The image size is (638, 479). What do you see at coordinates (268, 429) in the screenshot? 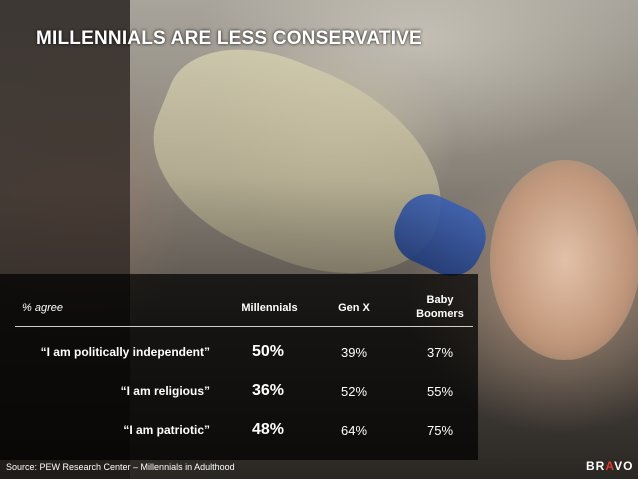
I see `cell-millennials-patriotic: 48%` at bounding box center [268, 429].